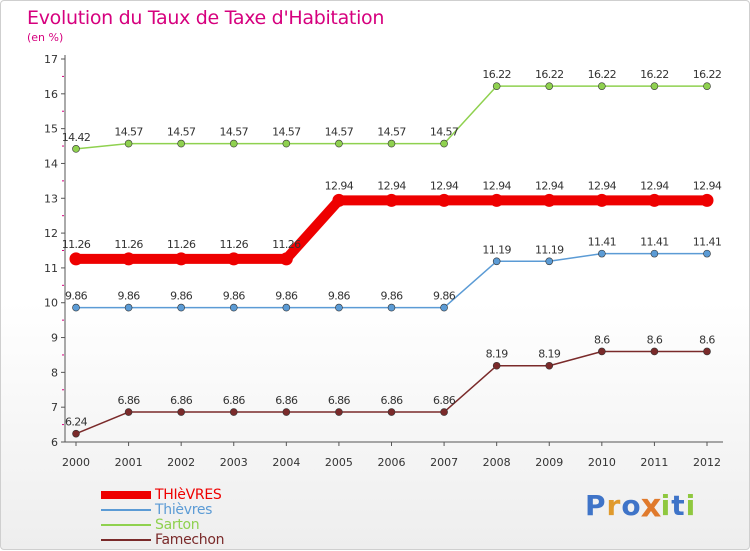 This screenshot has height=551, width=750. What do you see at coordinates (54, 338) in the screenshot?
I see `y-tick-label: 9` at bounding box center [54, 338].